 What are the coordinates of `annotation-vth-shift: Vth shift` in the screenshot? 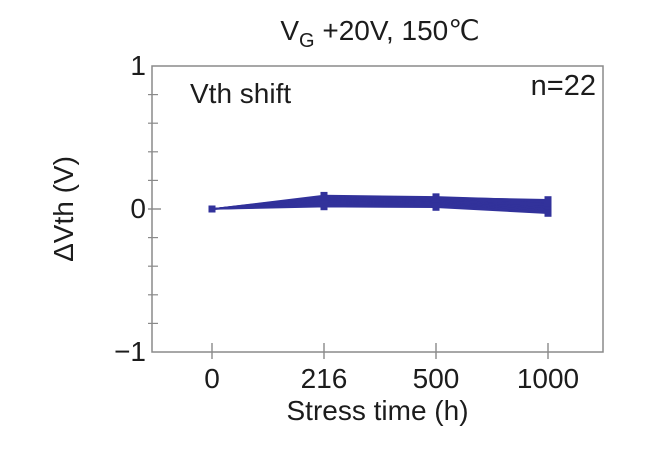 It's located at (241, 93).